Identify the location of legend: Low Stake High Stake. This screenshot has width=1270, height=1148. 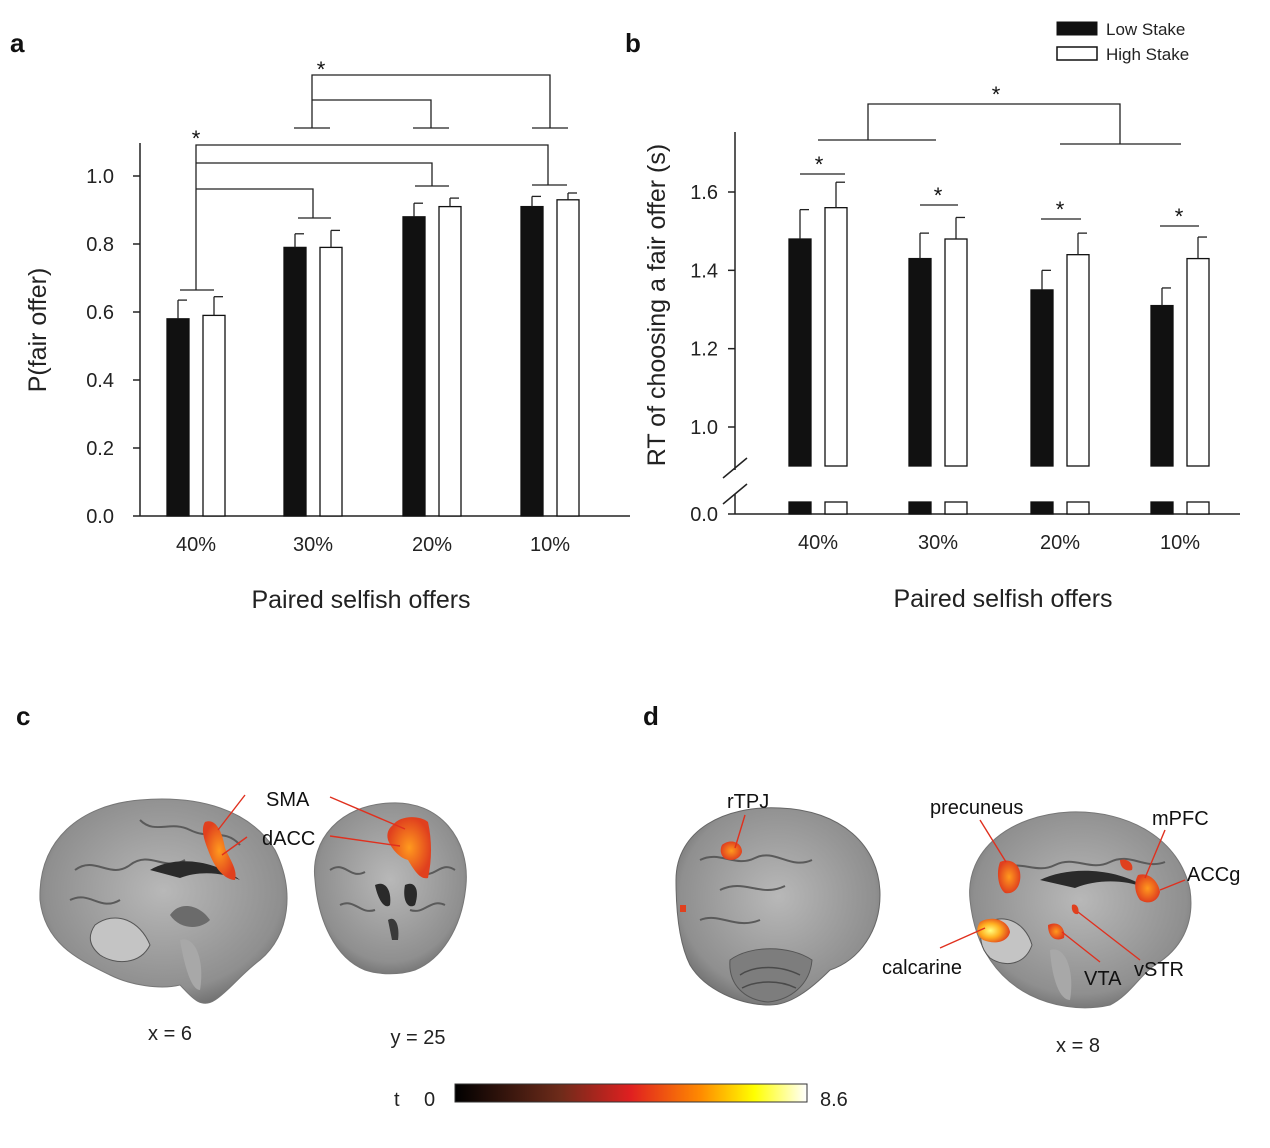
(1122, 42).